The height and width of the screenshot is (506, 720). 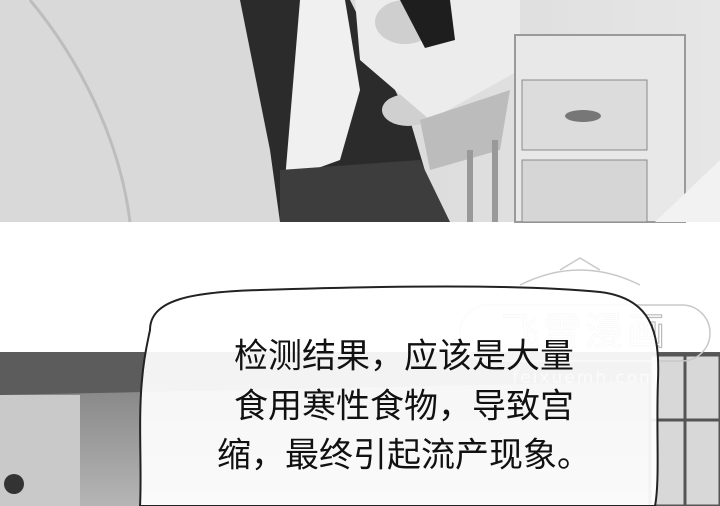 What do you see at coordinates (465, 130) in the screenshot?
I see `bed-rail` at bounding box center [465, 130].